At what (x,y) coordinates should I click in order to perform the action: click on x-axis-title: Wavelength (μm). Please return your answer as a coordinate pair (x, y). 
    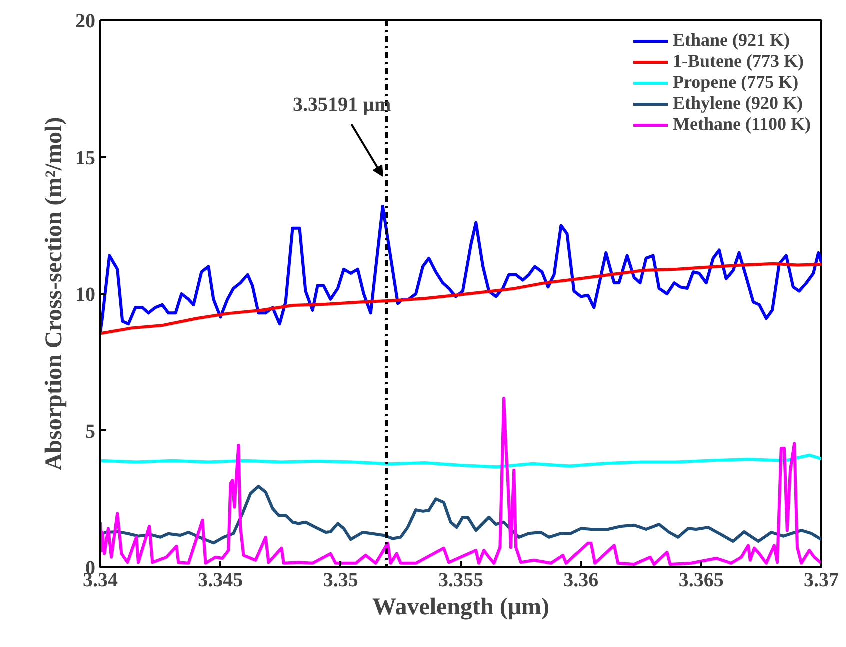
    Looking at the image, I should click on (461, 607).